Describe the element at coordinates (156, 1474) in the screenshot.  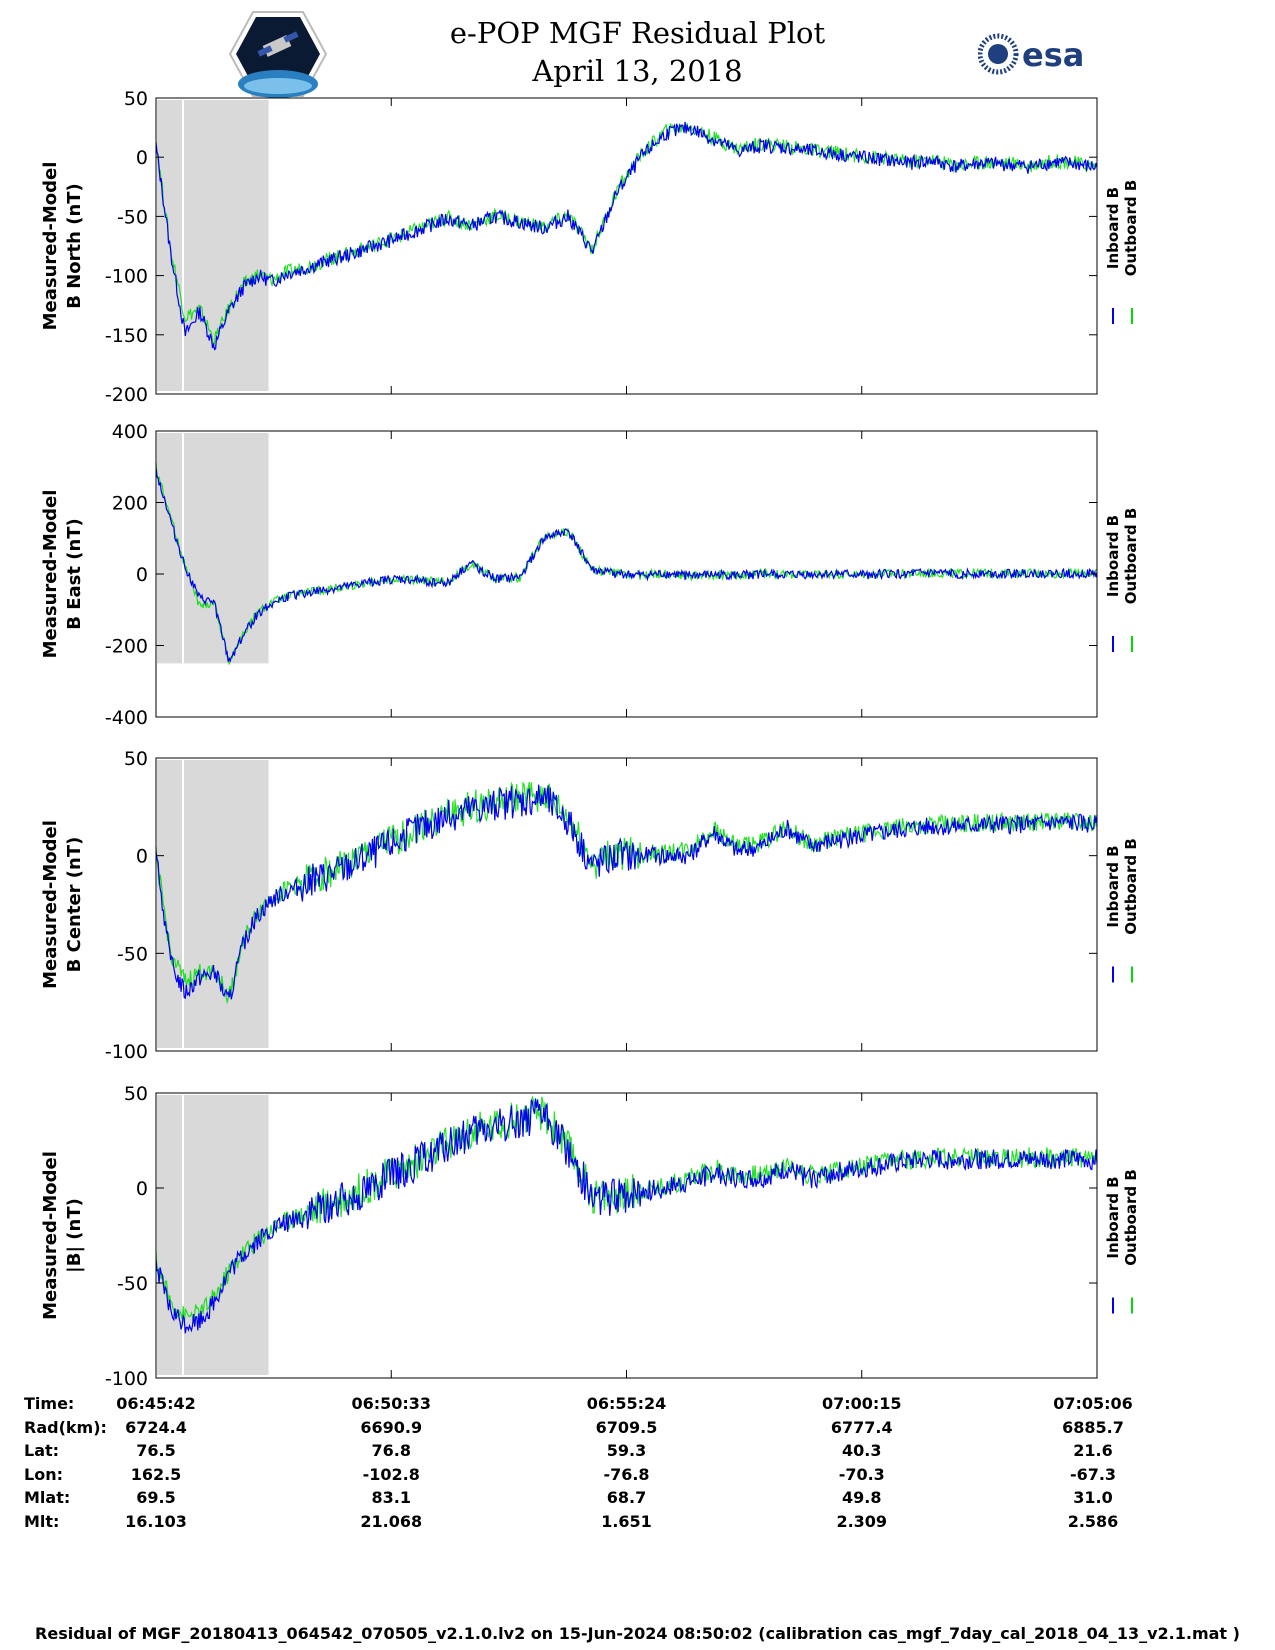
I see `ephemeris-value: 162.5` at that location.